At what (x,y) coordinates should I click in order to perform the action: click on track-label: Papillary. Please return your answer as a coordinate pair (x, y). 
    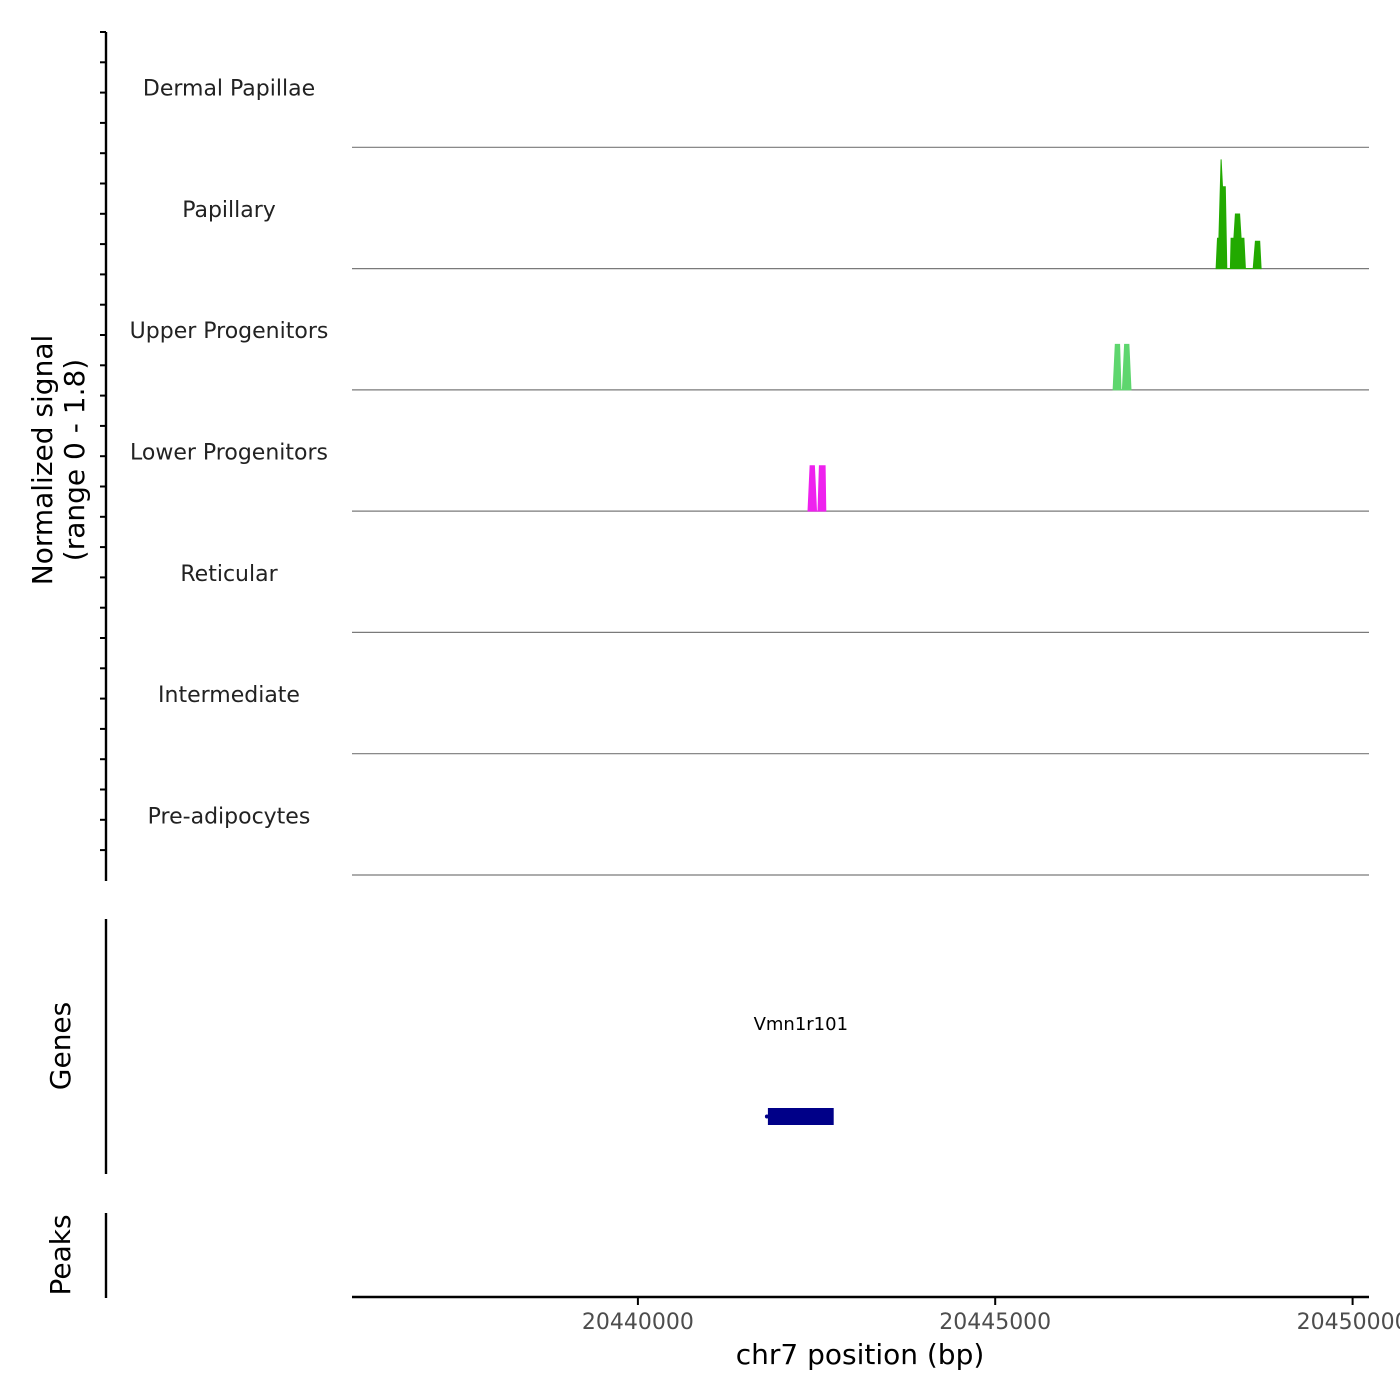
    Looking at the image, I should click on (229, 210).